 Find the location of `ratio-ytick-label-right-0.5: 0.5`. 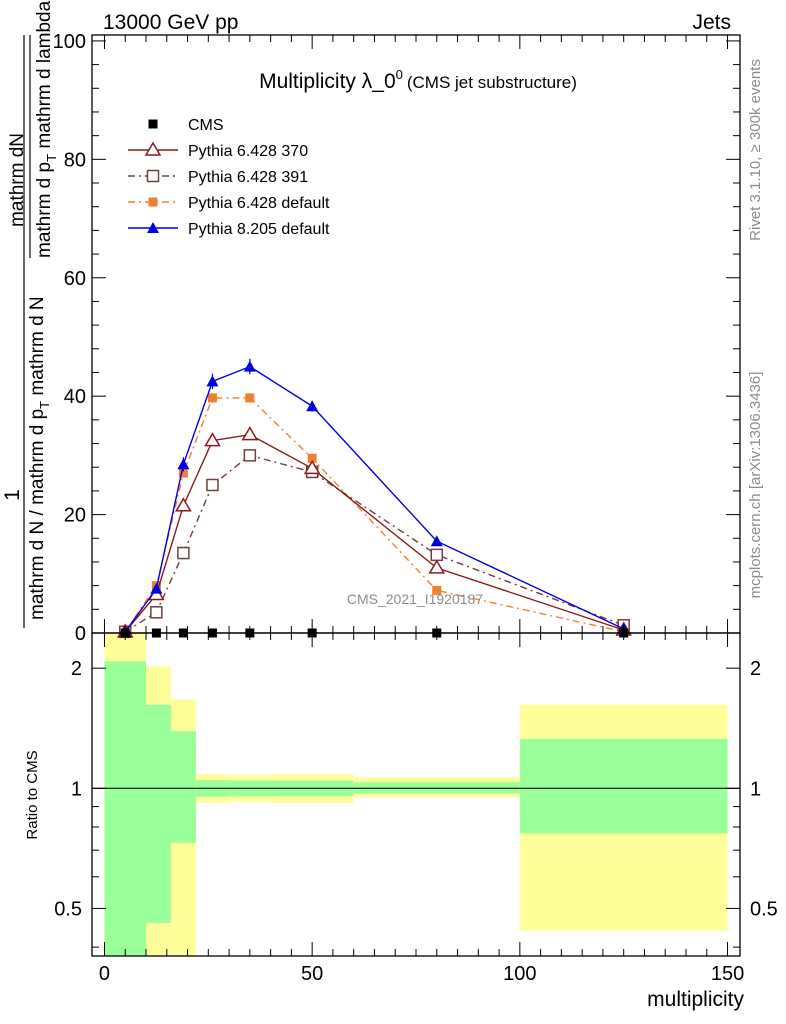

ratio-ytick-label-right-0.5: 0.5 is located at coordinates (764, 909).